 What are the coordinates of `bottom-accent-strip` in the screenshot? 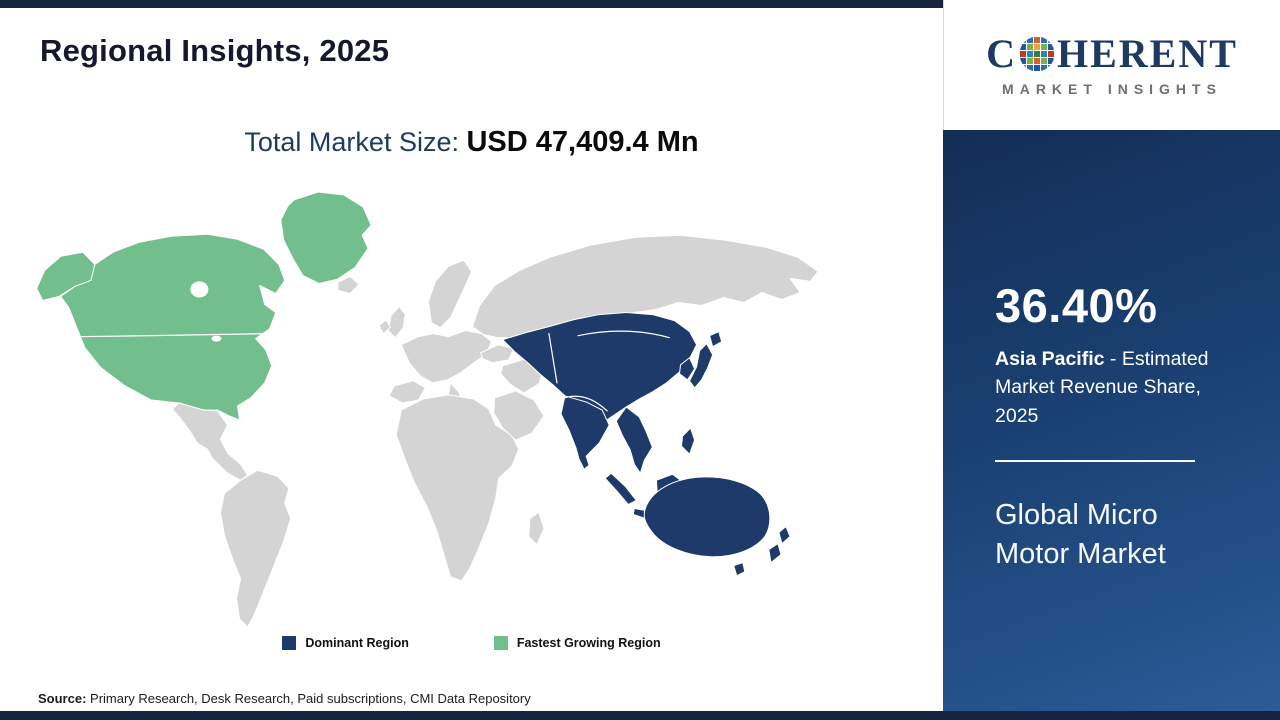 It's located at (640, 715).